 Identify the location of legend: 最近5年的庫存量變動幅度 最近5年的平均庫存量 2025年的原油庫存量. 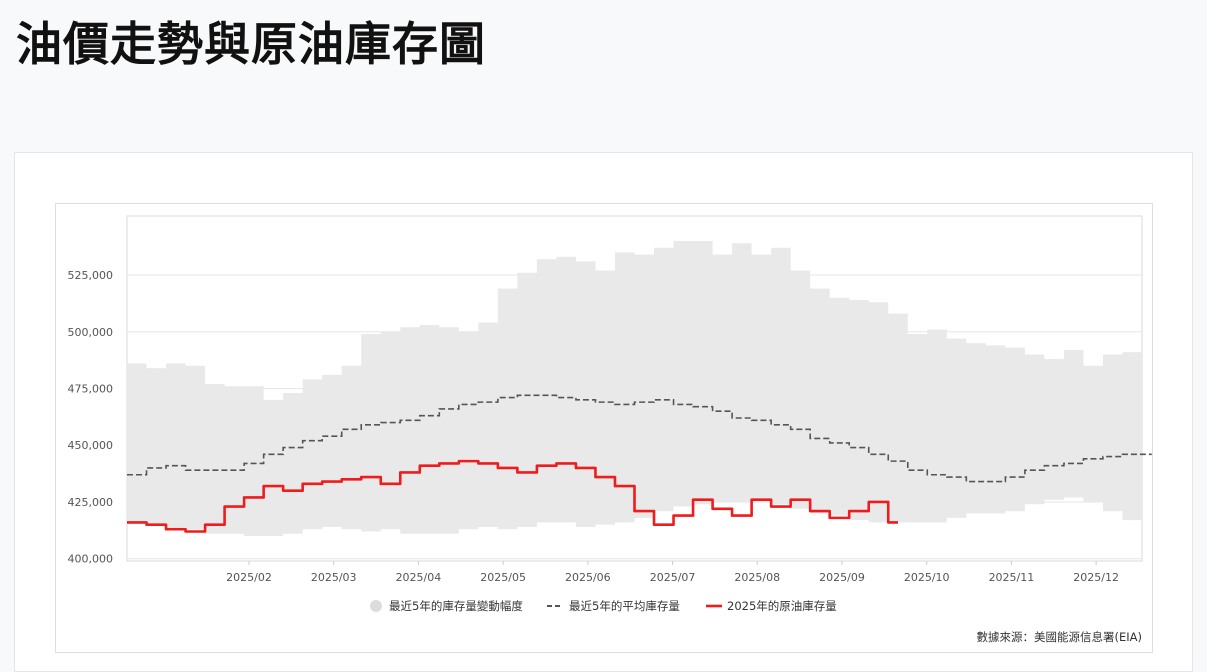
(603, 606).